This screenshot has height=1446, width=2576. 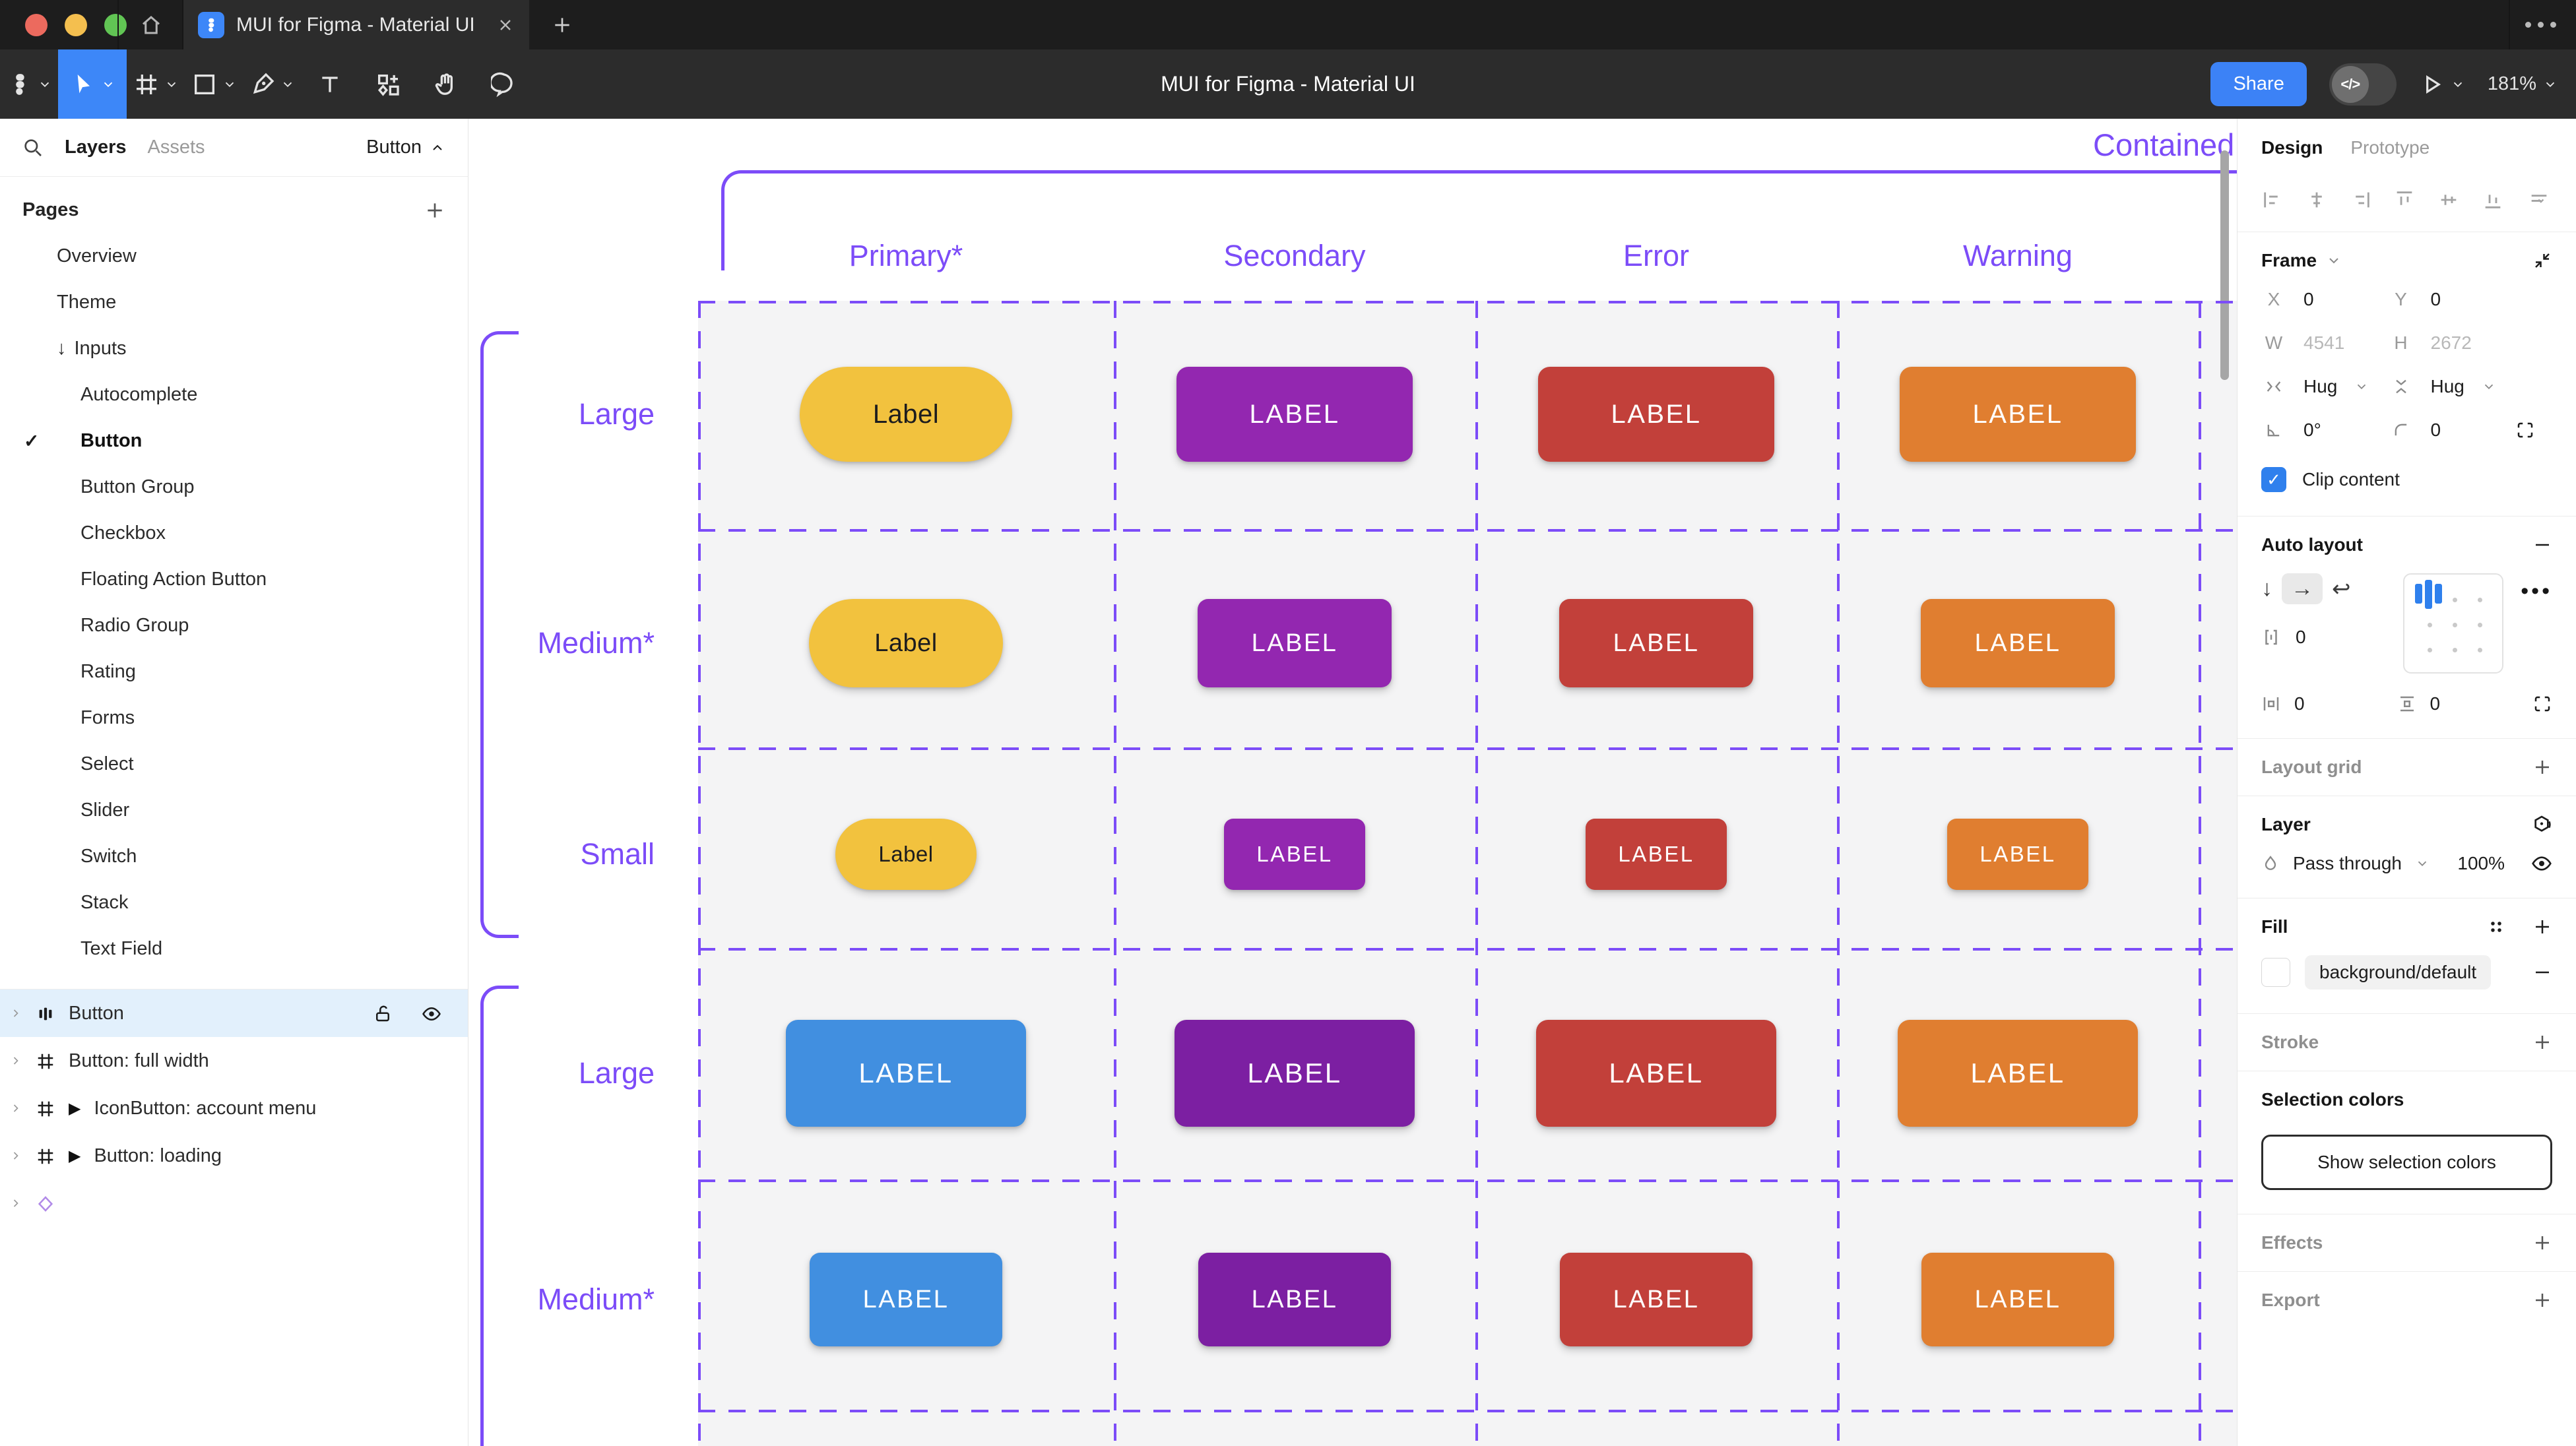 What do you see at coordinates (2404, 200) in the screenshot?
I see `align-top-icon` at bounding box center [2404, 200].